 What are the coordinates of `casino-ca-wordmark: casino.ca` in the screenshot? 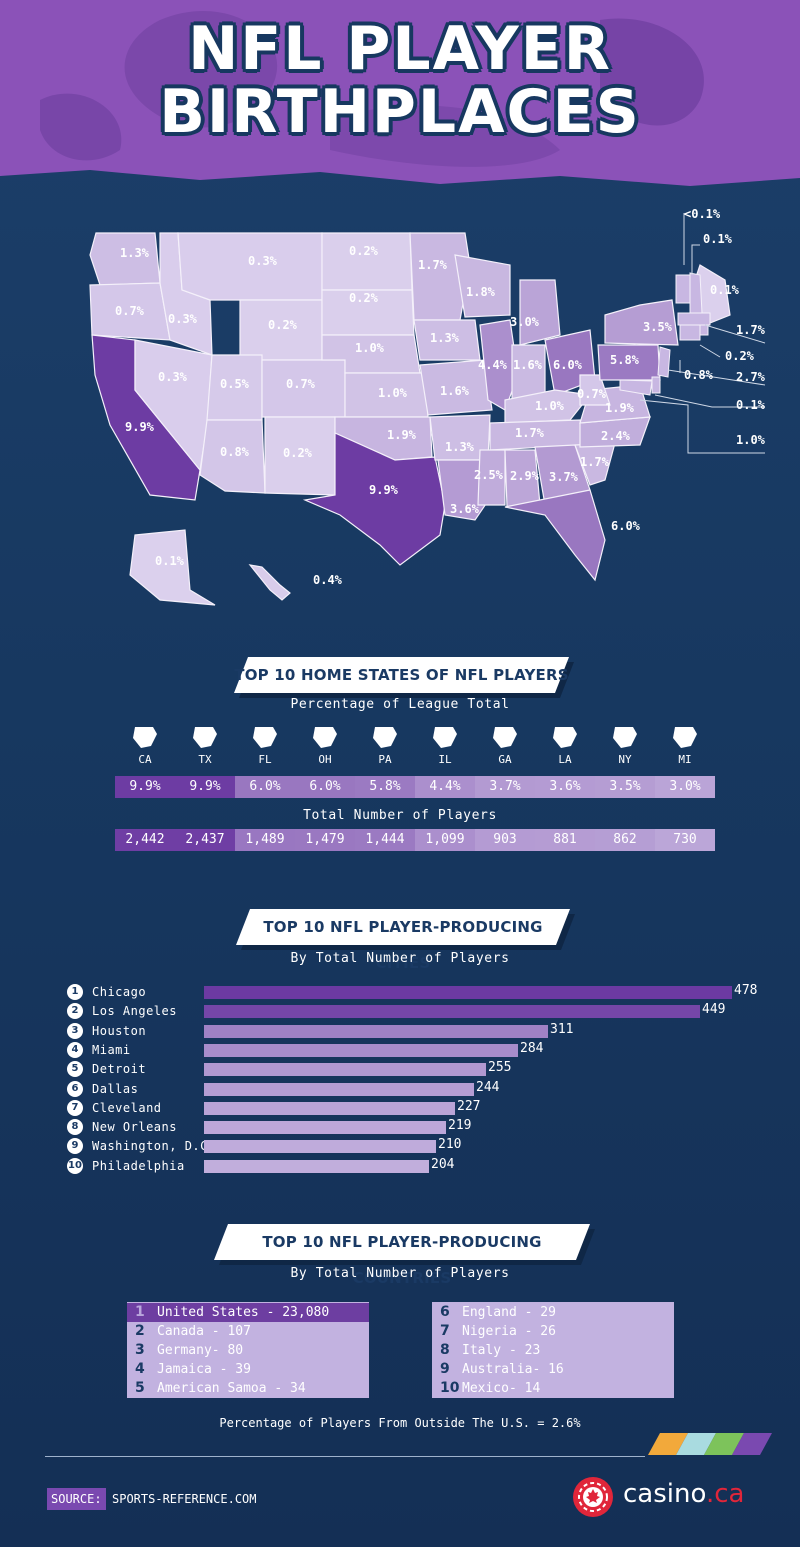 It's located at (683, 1494).